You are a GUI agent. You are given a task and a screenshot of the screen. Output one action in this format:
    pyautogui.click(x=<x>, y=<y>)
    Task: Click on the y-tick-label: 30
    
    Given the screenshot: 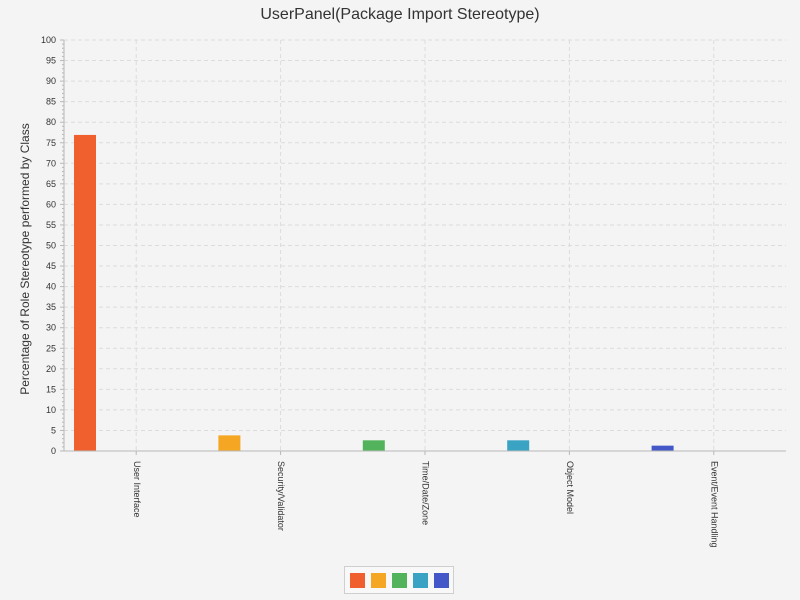 What is the action you would take?
    pyautogui.click(x=51, y=328)
    